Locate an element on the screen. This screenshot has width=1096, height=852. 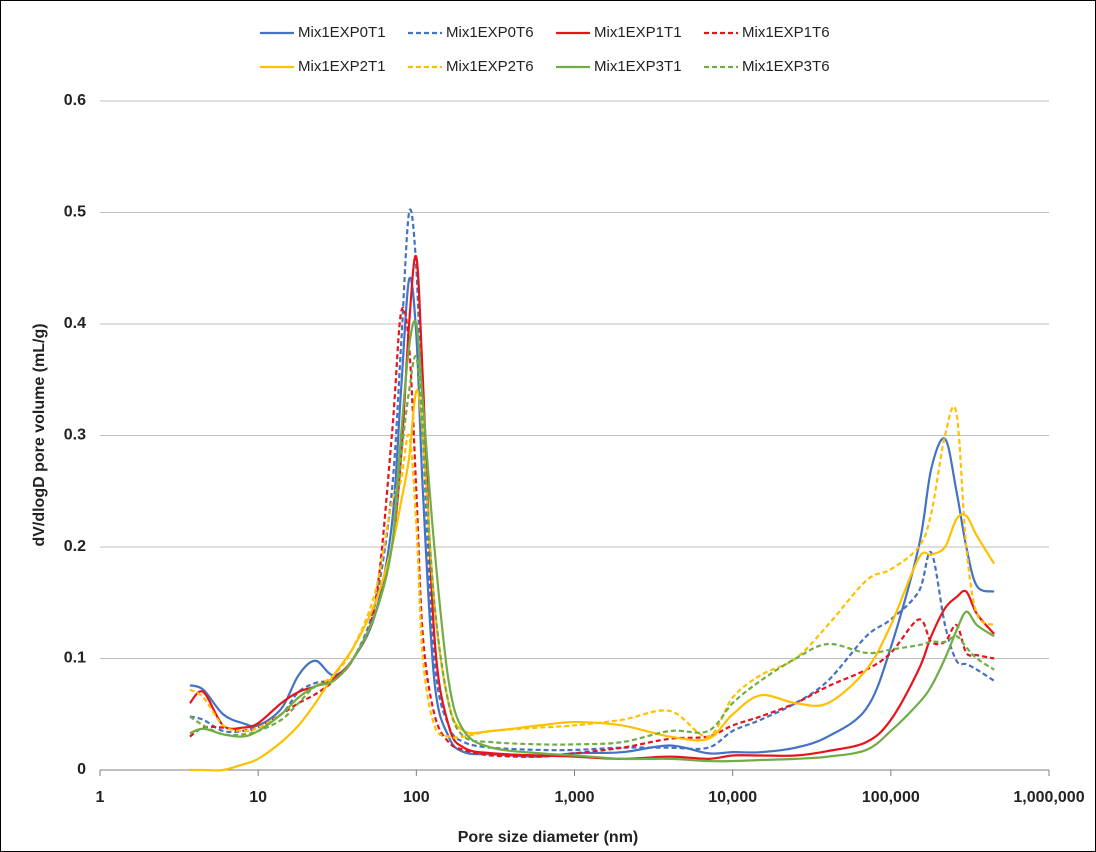
x-tick-label: 1,000,000 is located at coordinates (1048, 797).